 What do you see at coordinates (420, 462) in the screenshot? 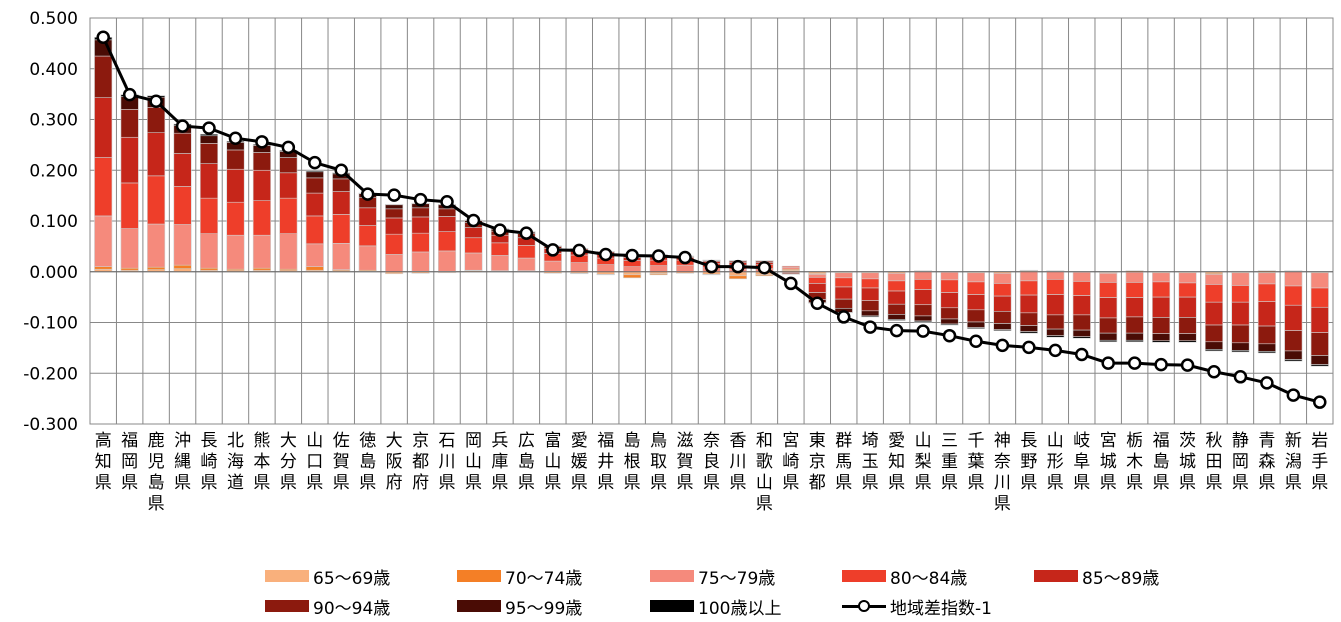
I see `x-tick-label: 京都府` at bounding box center [420, 462].